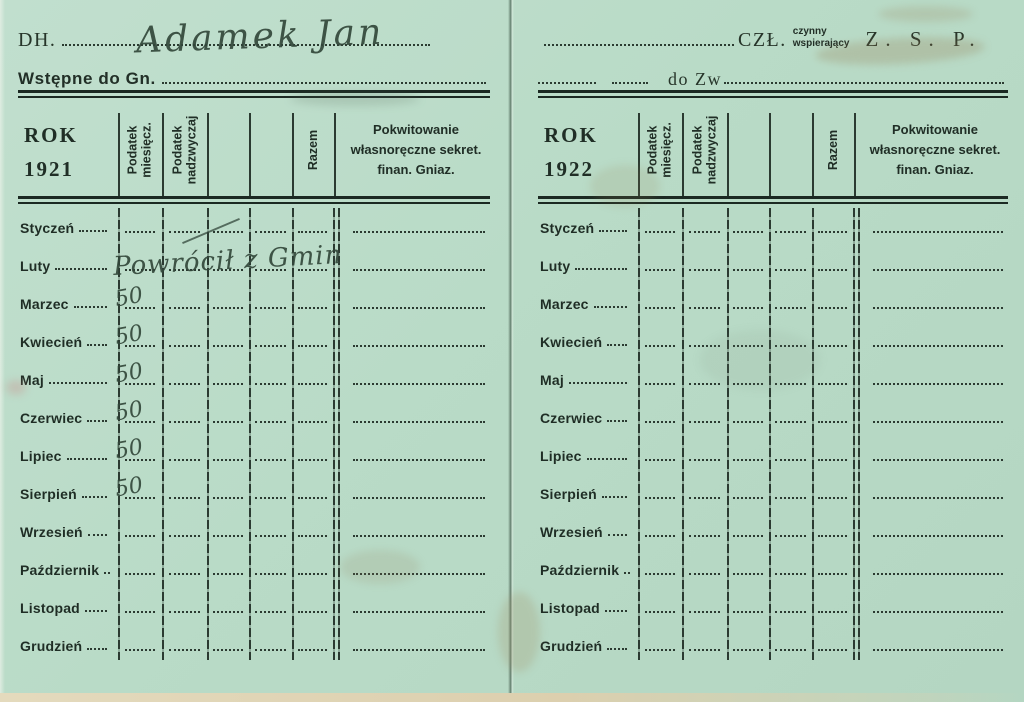 This screenshot has height=702, width=1024. What do you see at coordinates (925, 14) in the screenshot?
I see `paper-stain` at bounding box center [925, 14].